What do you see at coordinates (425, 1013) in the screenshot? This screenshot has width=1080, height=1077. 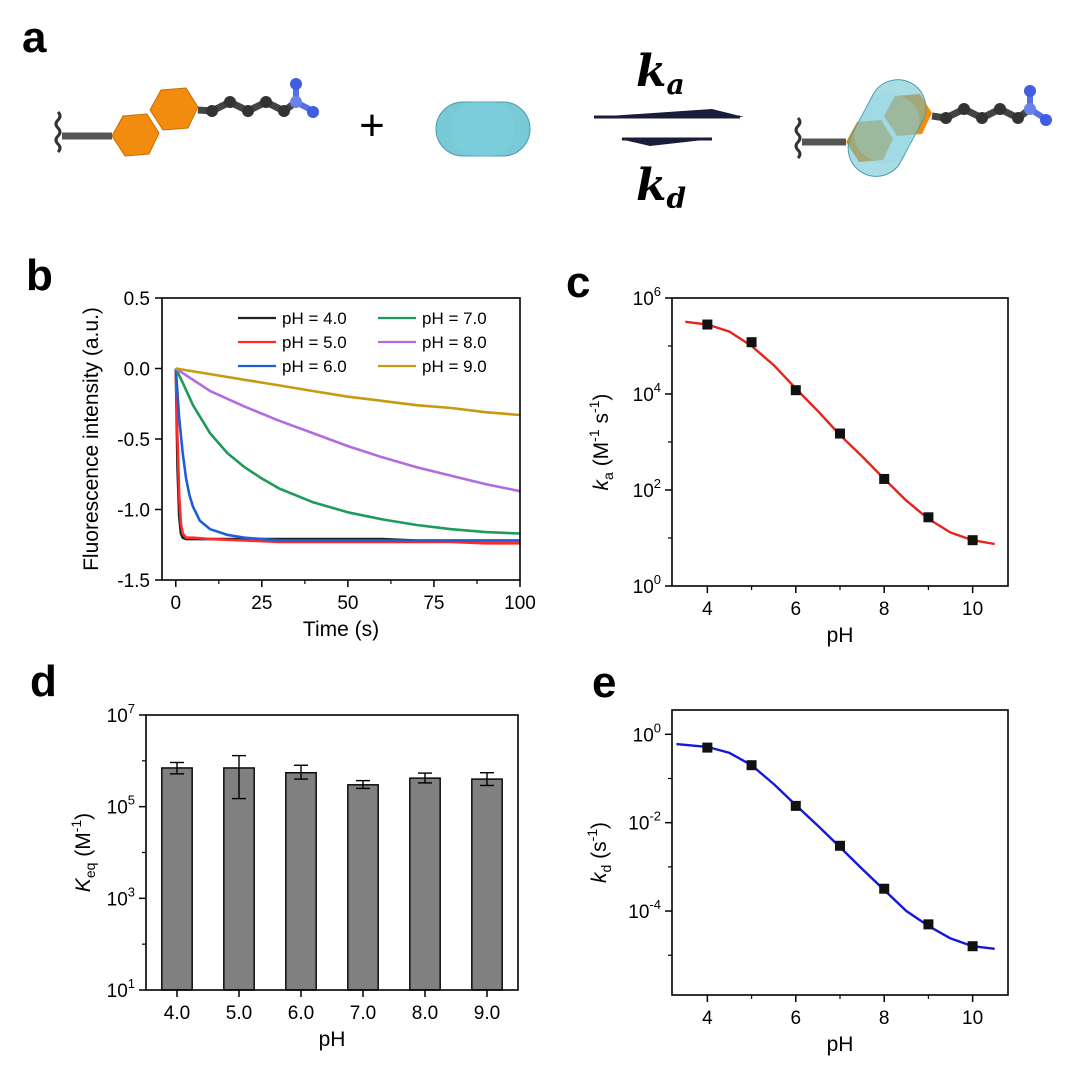 I see `x-tick-label: 8.0` at bounding box center [425, 1013].